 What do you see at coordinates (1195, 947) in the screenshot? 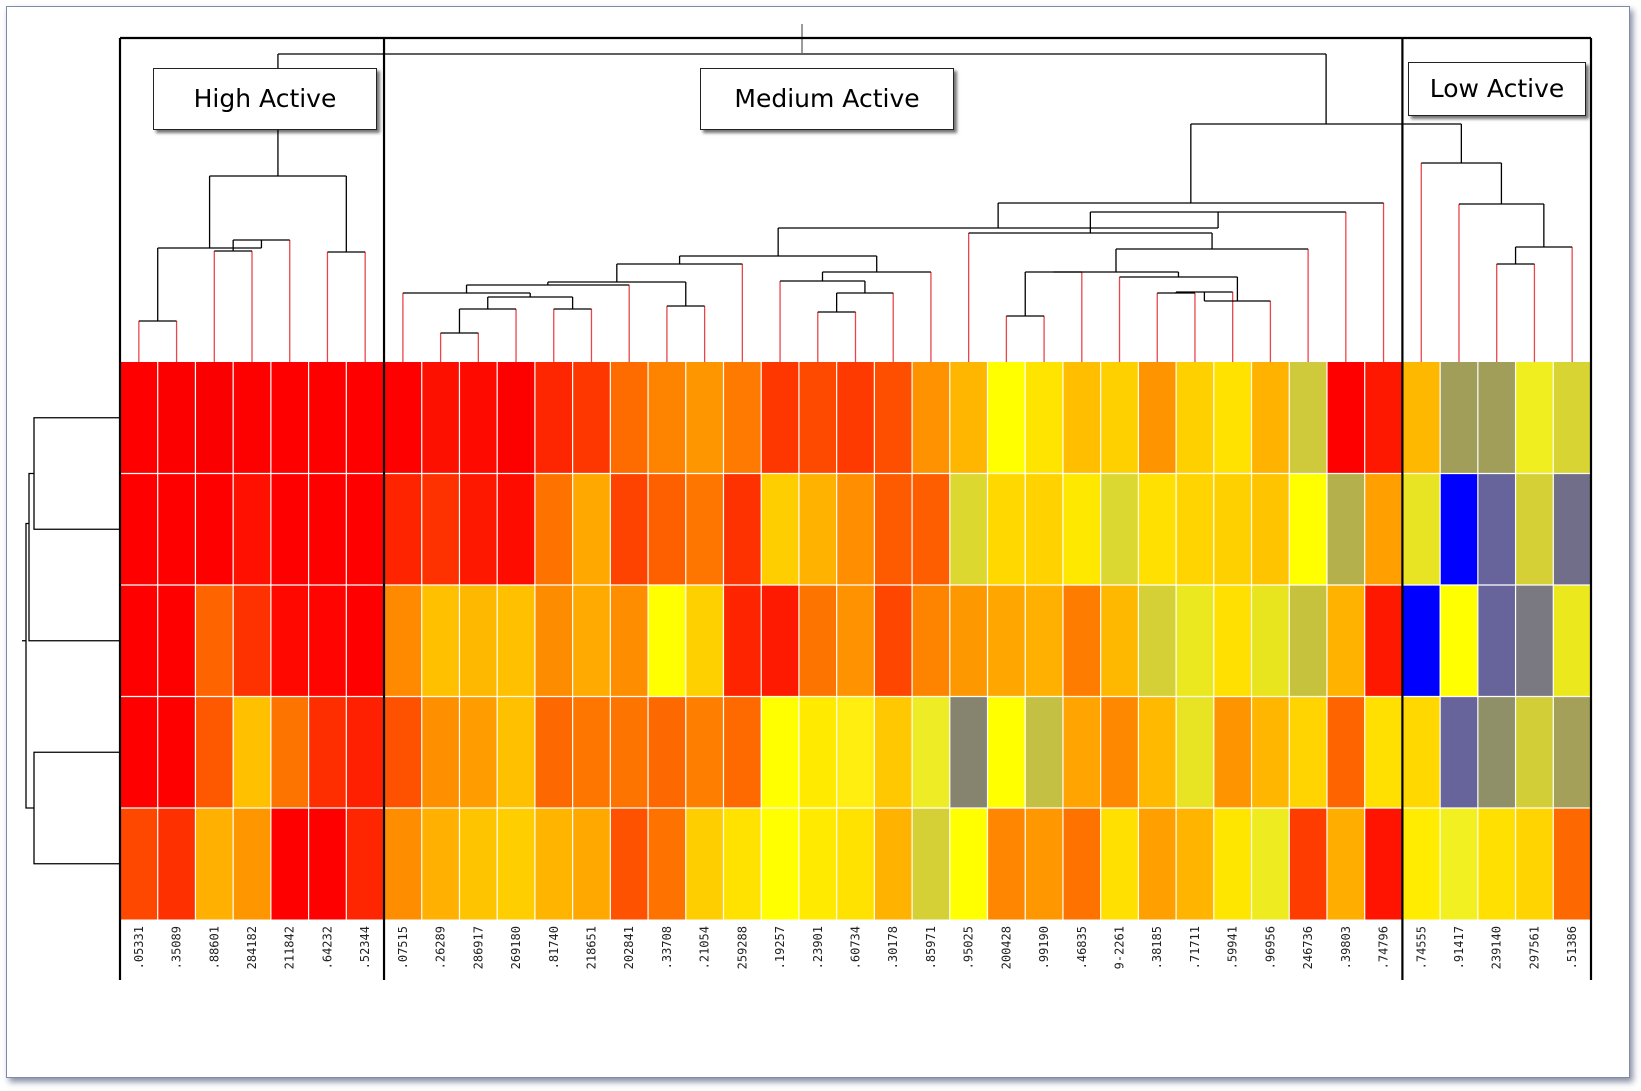
I see `column-label: .71711` at bounding box center [1195, 947].